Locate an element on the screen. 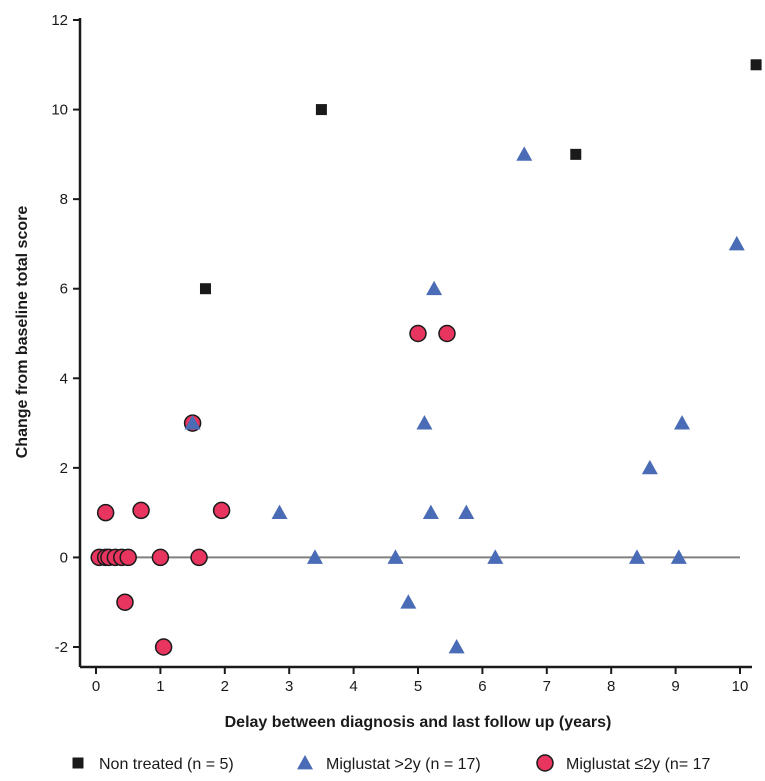 This screenshot has height=781, width=765. legend-item: Miglustat >2y (n = 17) is located at coordinates (389, 764).